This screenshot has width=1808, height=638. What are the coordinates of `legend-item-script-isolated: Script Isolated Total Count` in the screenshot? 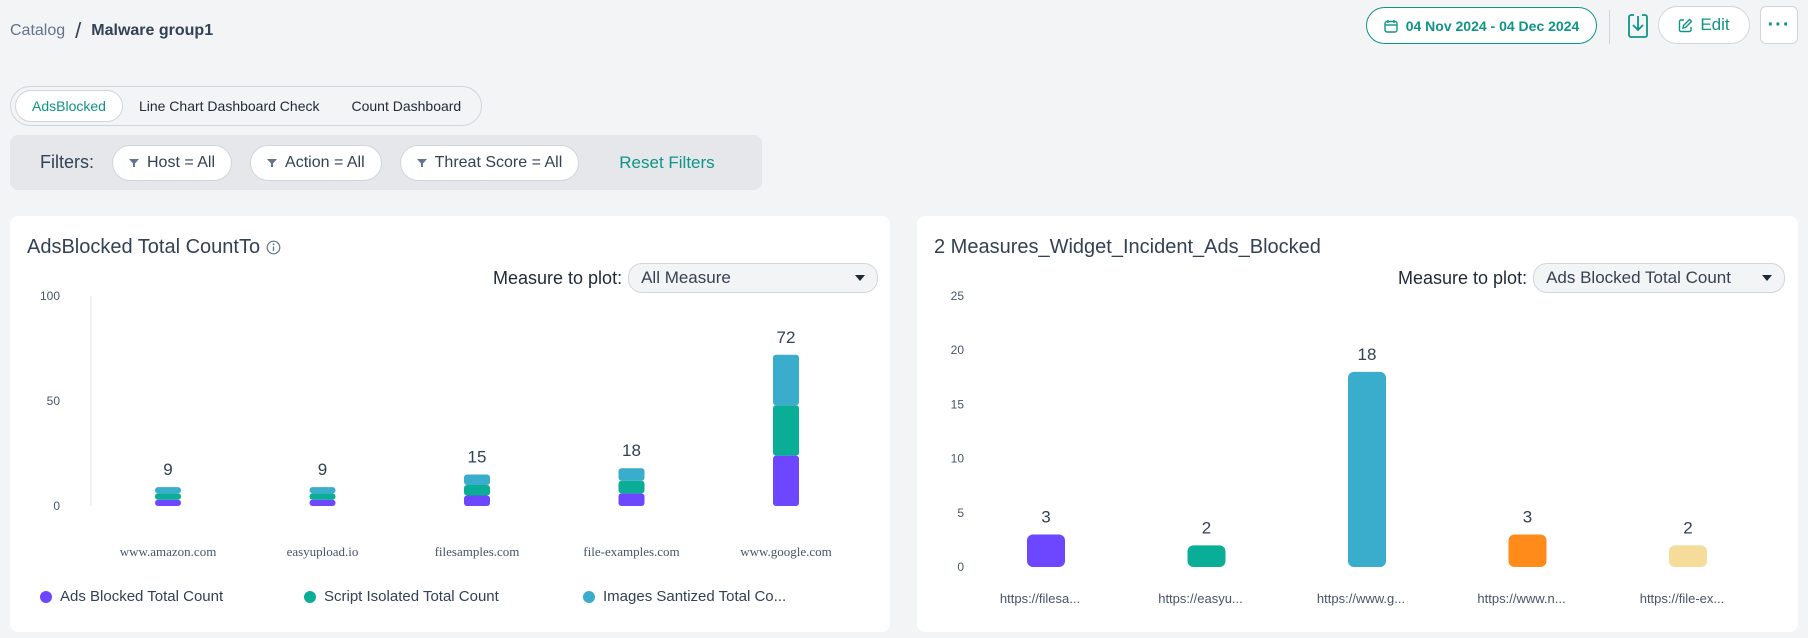 It's located at (443, 596).